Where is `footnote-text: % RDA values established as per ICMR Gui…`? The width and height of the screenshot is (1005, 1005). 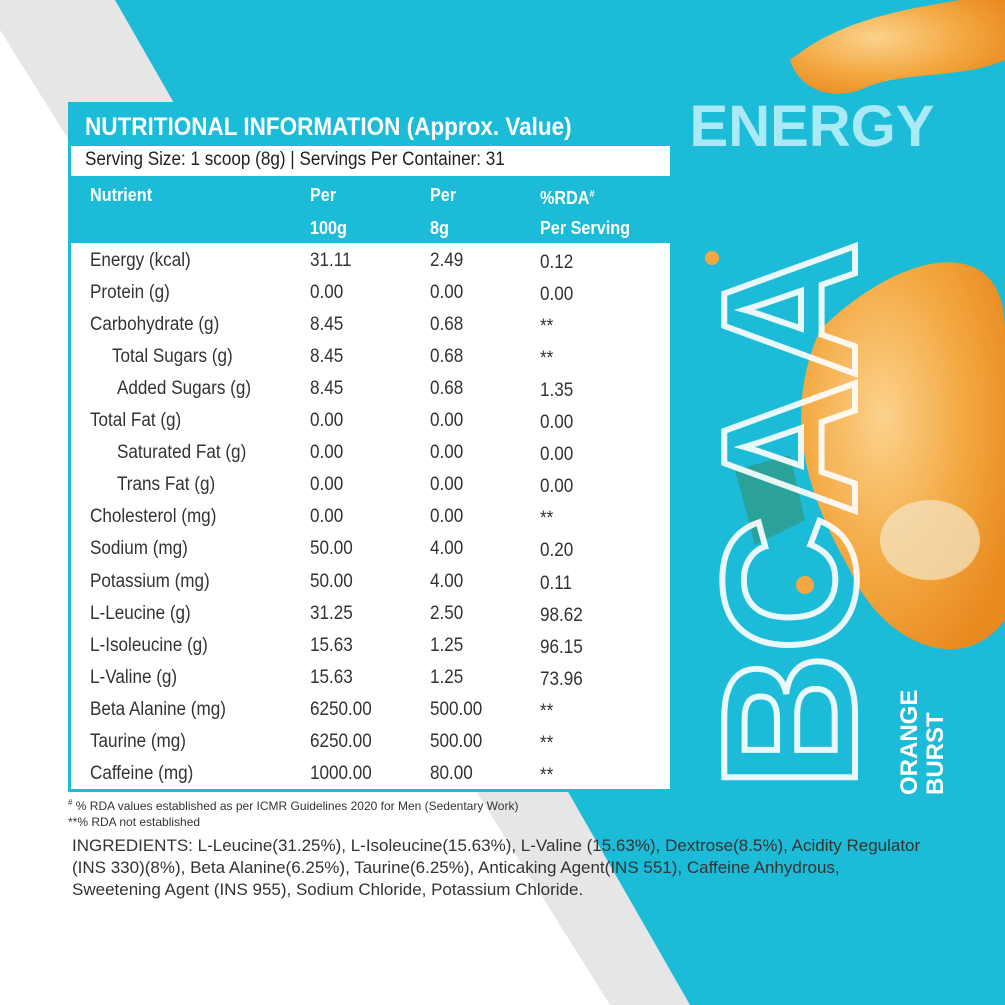 footnote-text: % RDA values established as per ICMR Gui… is located at coordinates (297, 806).